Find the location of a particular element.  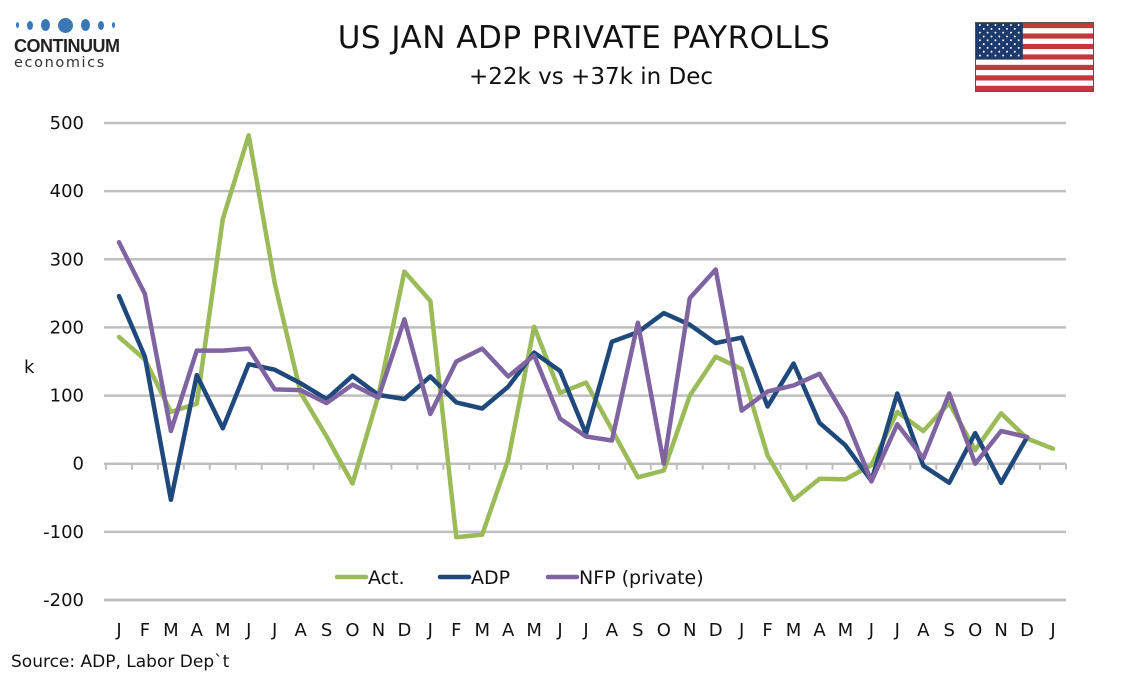

legend-label: Act. is located at coordinates (386, 578).